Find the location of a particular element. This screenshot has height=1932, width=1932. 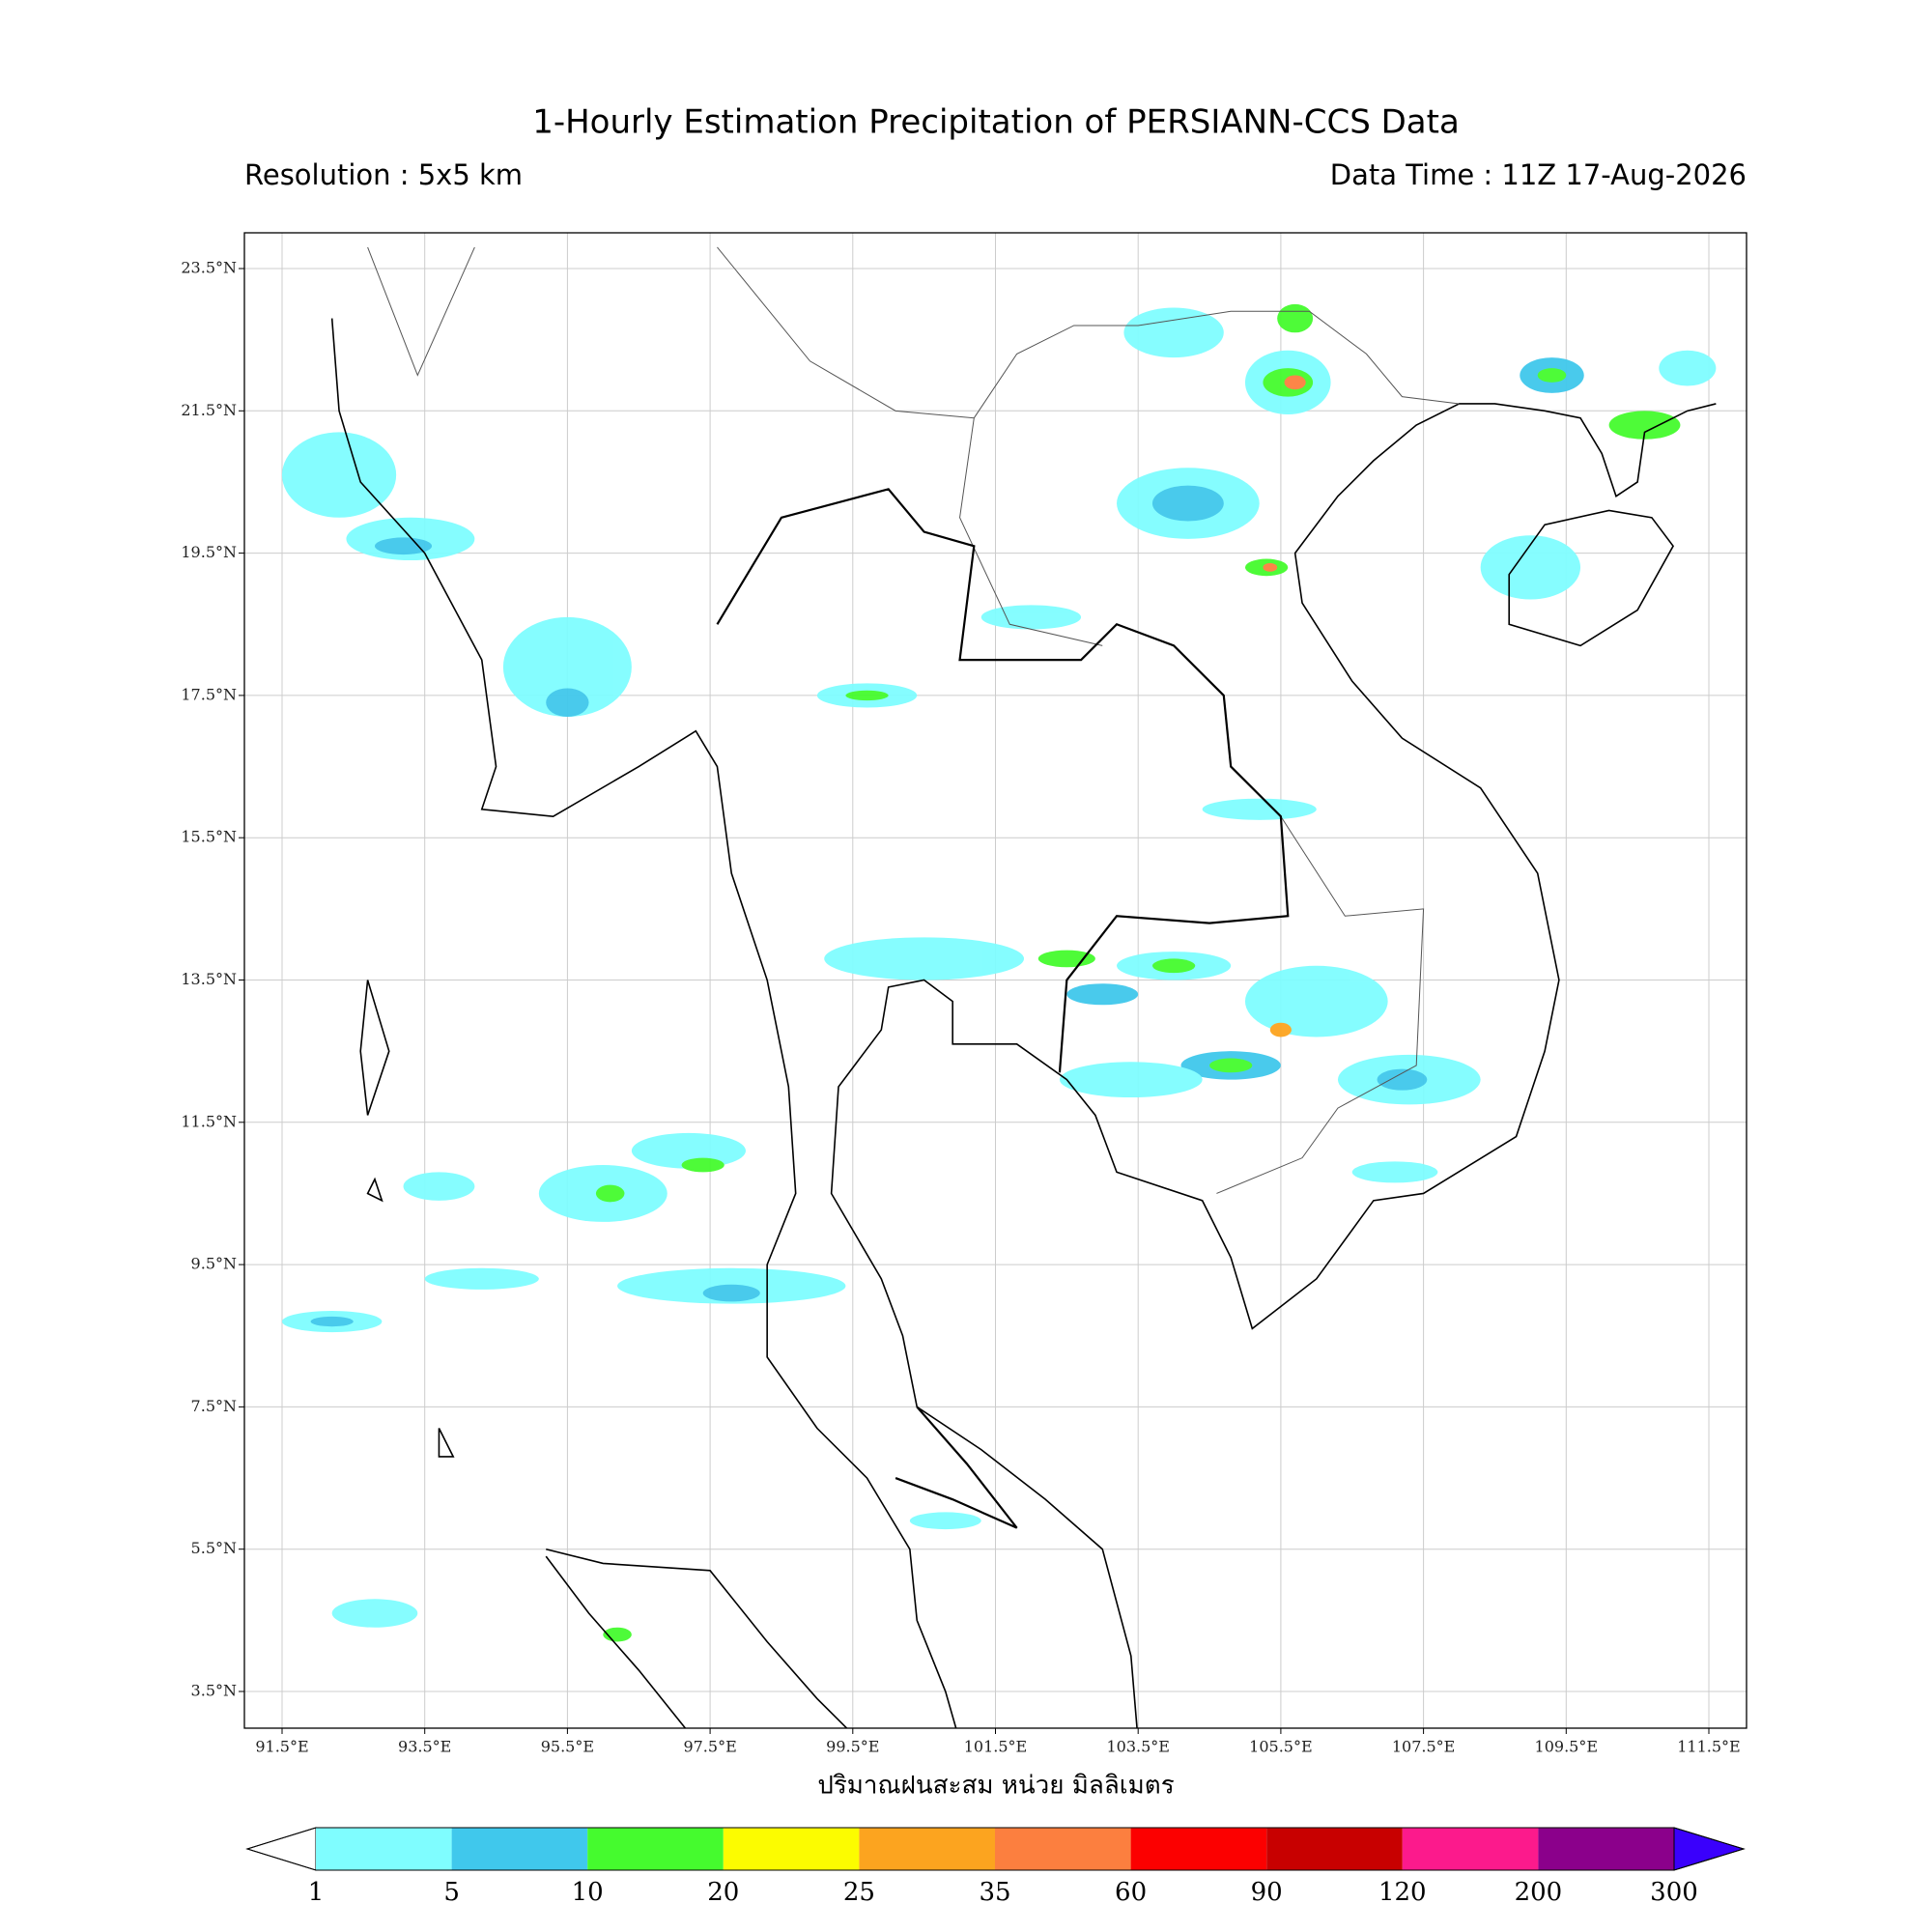

colorbar-under is located at coordinates (281, 1849).